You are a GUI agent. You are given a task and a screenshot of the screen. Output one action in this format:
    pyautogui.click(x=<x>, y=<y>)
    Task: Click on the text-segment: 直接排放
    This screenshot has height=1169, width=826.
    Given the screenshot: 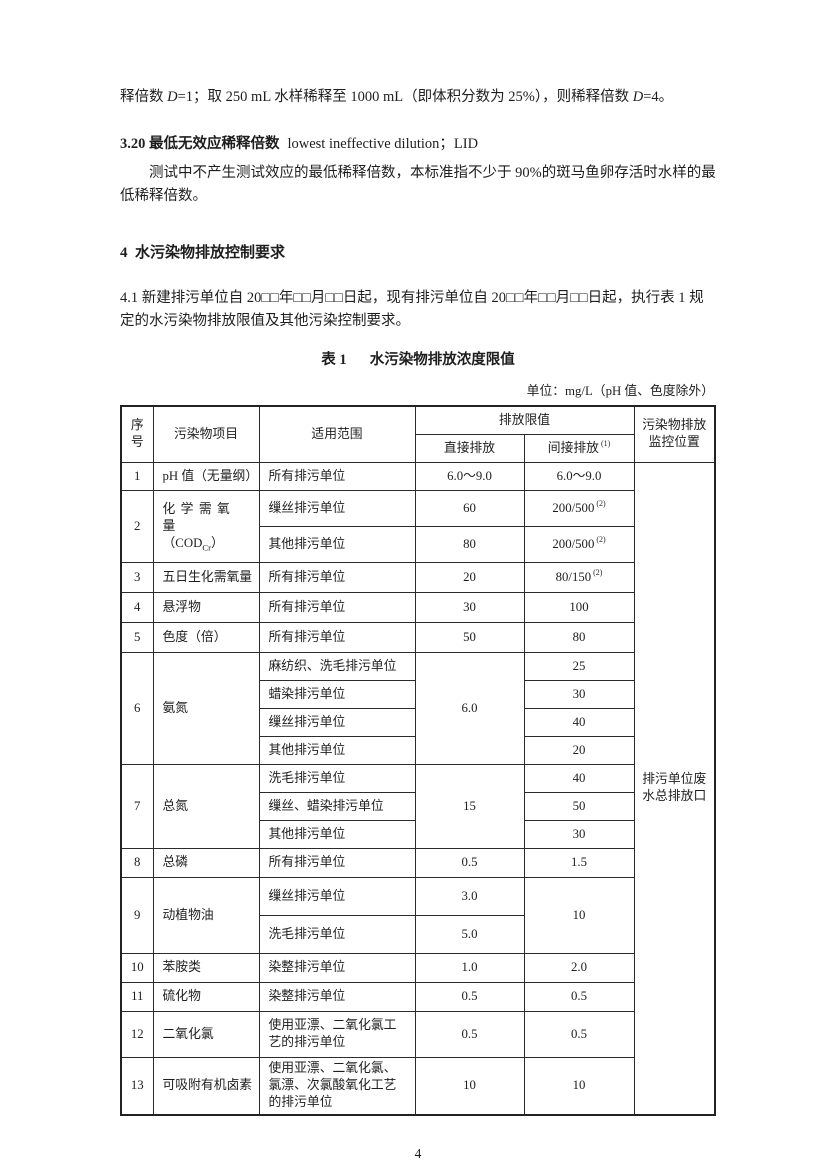 What is the action you would take?
    pyautogui.click(x=469, y=447)
    